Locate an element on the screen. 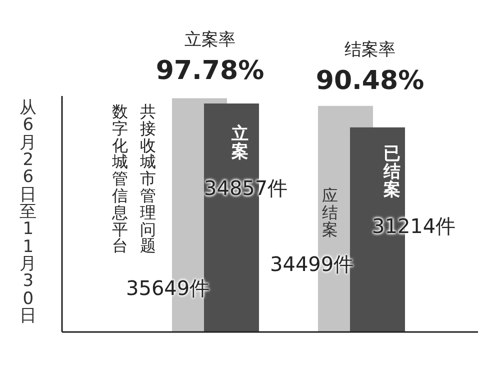  text: 共接收城市管理问题 is located at coordinates (148, 179).